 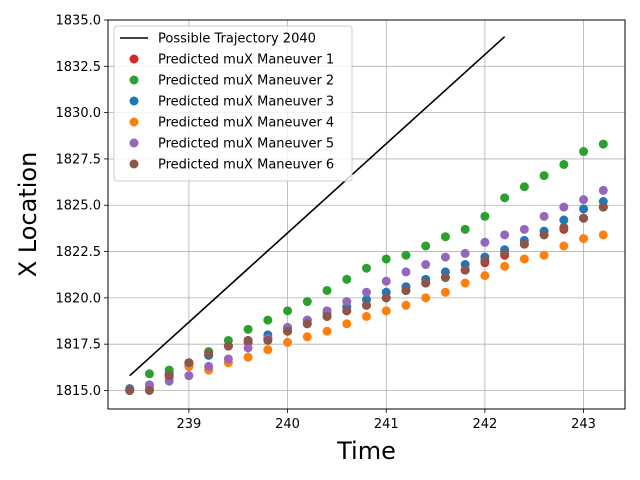 I want to click on y-tick-label: 1817.5, so click(x=79, y=345).